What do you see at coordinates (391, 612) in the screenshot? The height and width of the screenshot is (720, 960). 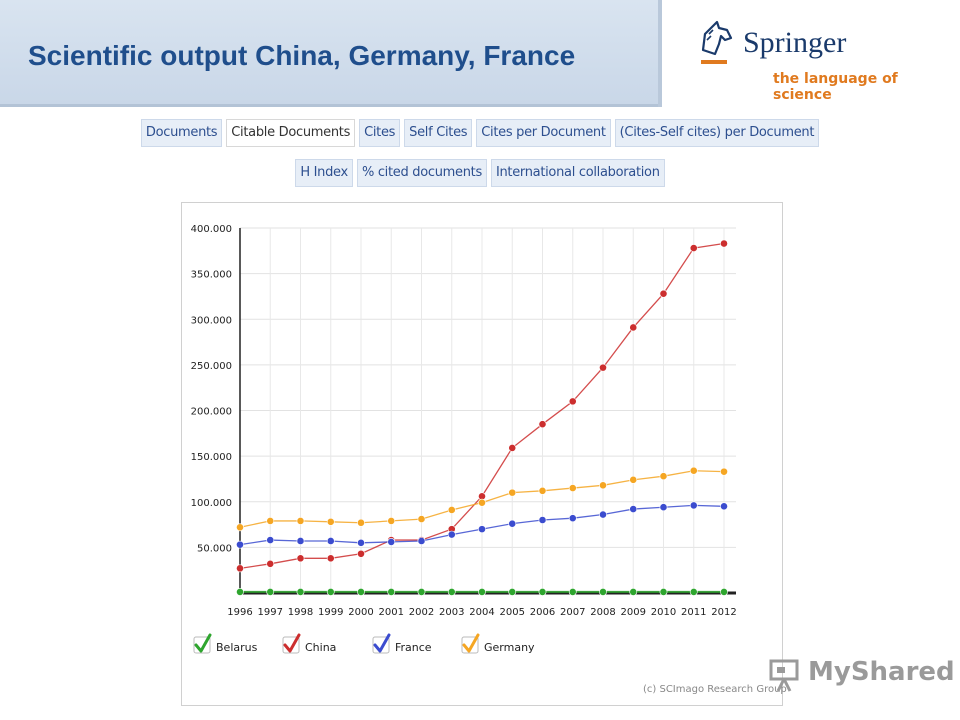 I see `x-tick-label: 2001` at bounding box center [391, 612].